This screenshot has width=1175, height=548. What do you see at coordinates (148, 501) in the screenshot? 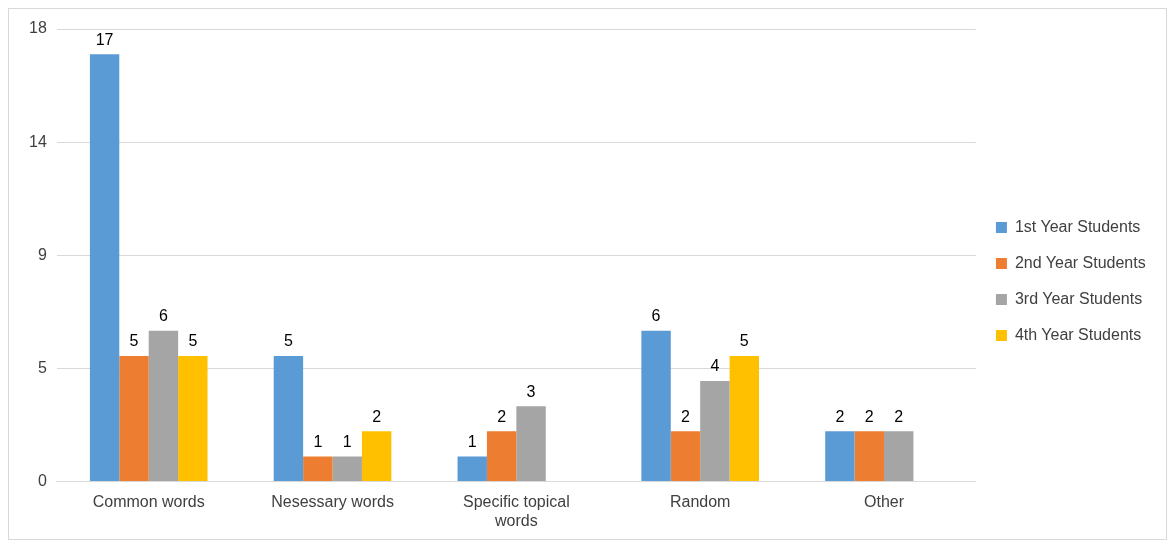
I see `x-tick-label: Common words` at bounding box center [148, 501].